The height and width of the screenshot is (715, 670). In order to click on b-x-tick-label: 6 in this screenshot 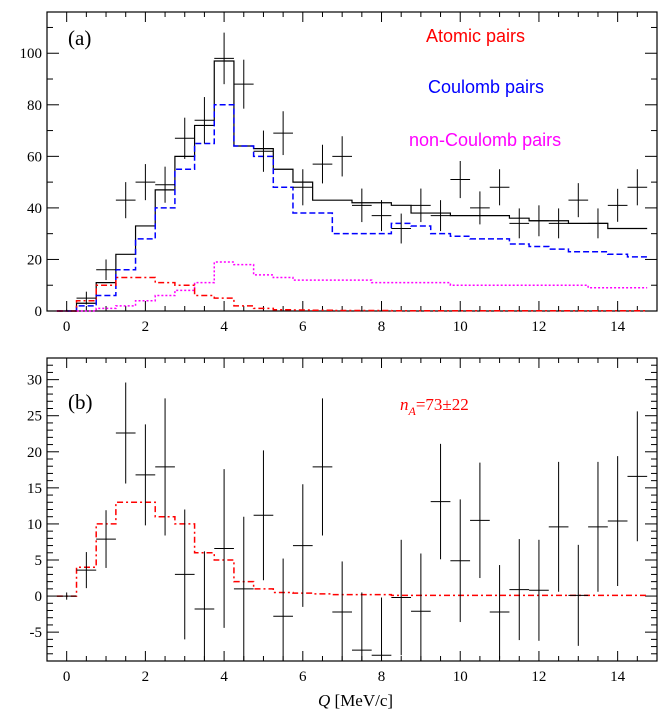, I will do `click(303, 677)`.